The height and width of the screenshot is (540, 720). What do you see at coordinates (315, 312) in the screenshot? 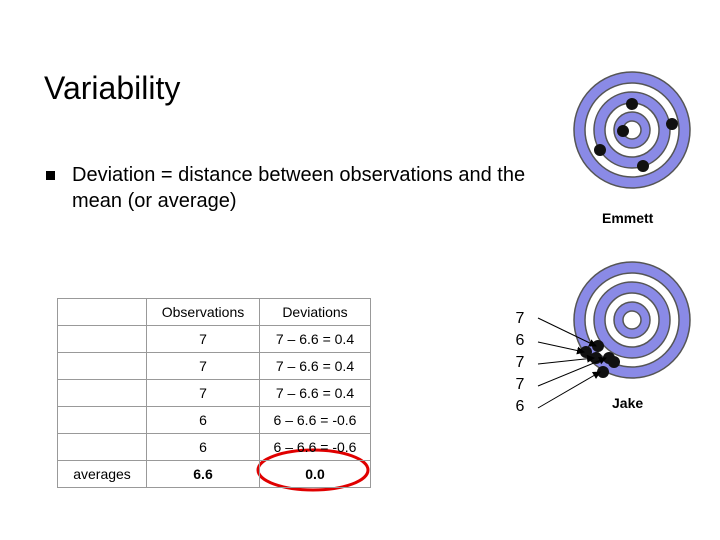
I see `table-cell: Deviations` at bounding box center [315, 312].